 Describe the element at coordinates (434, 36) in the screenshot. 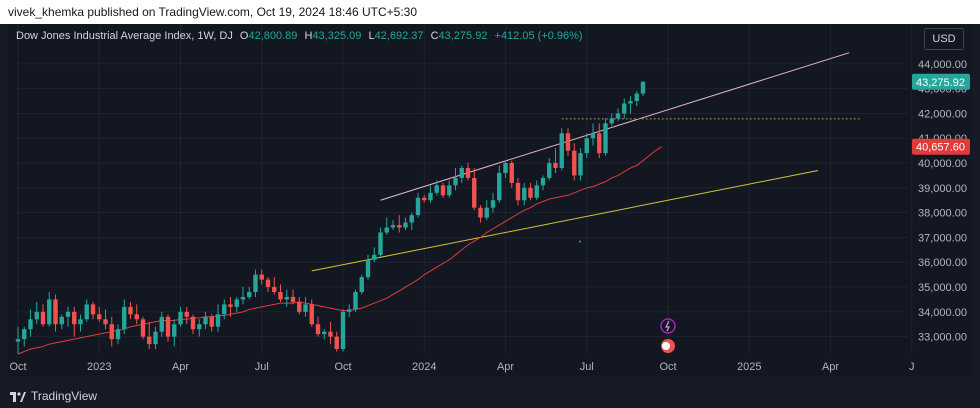

I see `close-label: C` at that location.